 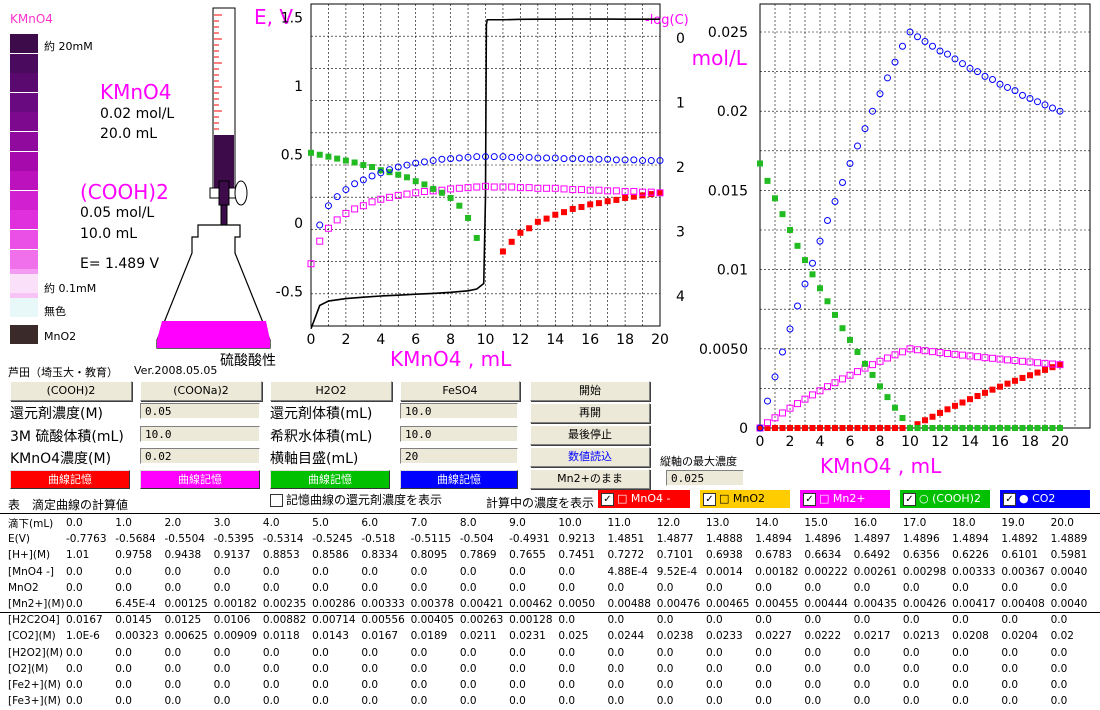 What do you see at coordinates (123, 523) in the screenshot?
I see `table-cell: 1.0` at bounding box center [123, 523].